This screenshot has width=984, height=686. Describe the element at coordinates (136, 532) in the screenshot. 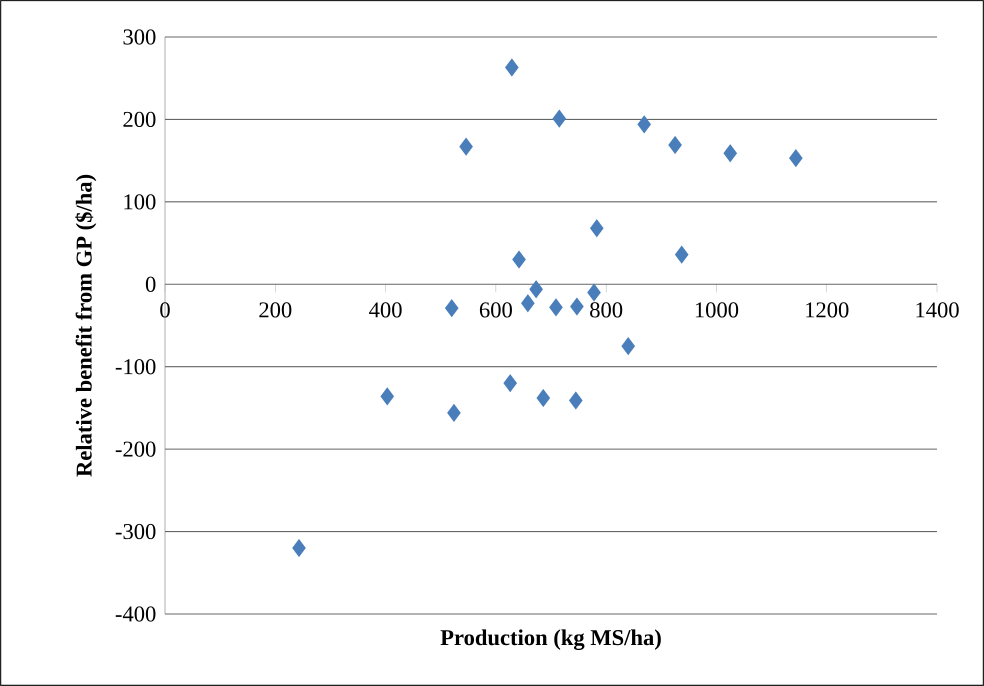

I see `y-tick-label: -300` at that location.